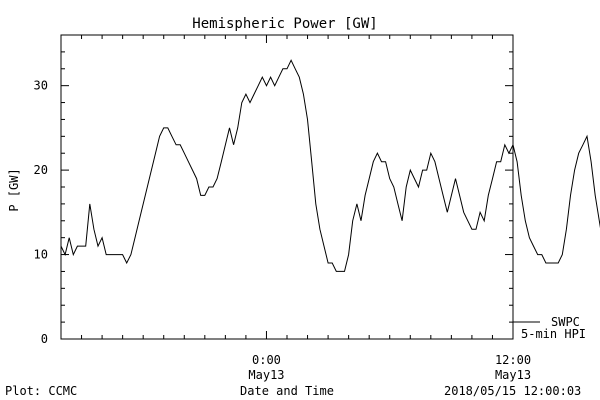 The image size is (600, 400). I want to click on plot-timestamp: 2018/05/15 12:00:03, so click(512, 391).